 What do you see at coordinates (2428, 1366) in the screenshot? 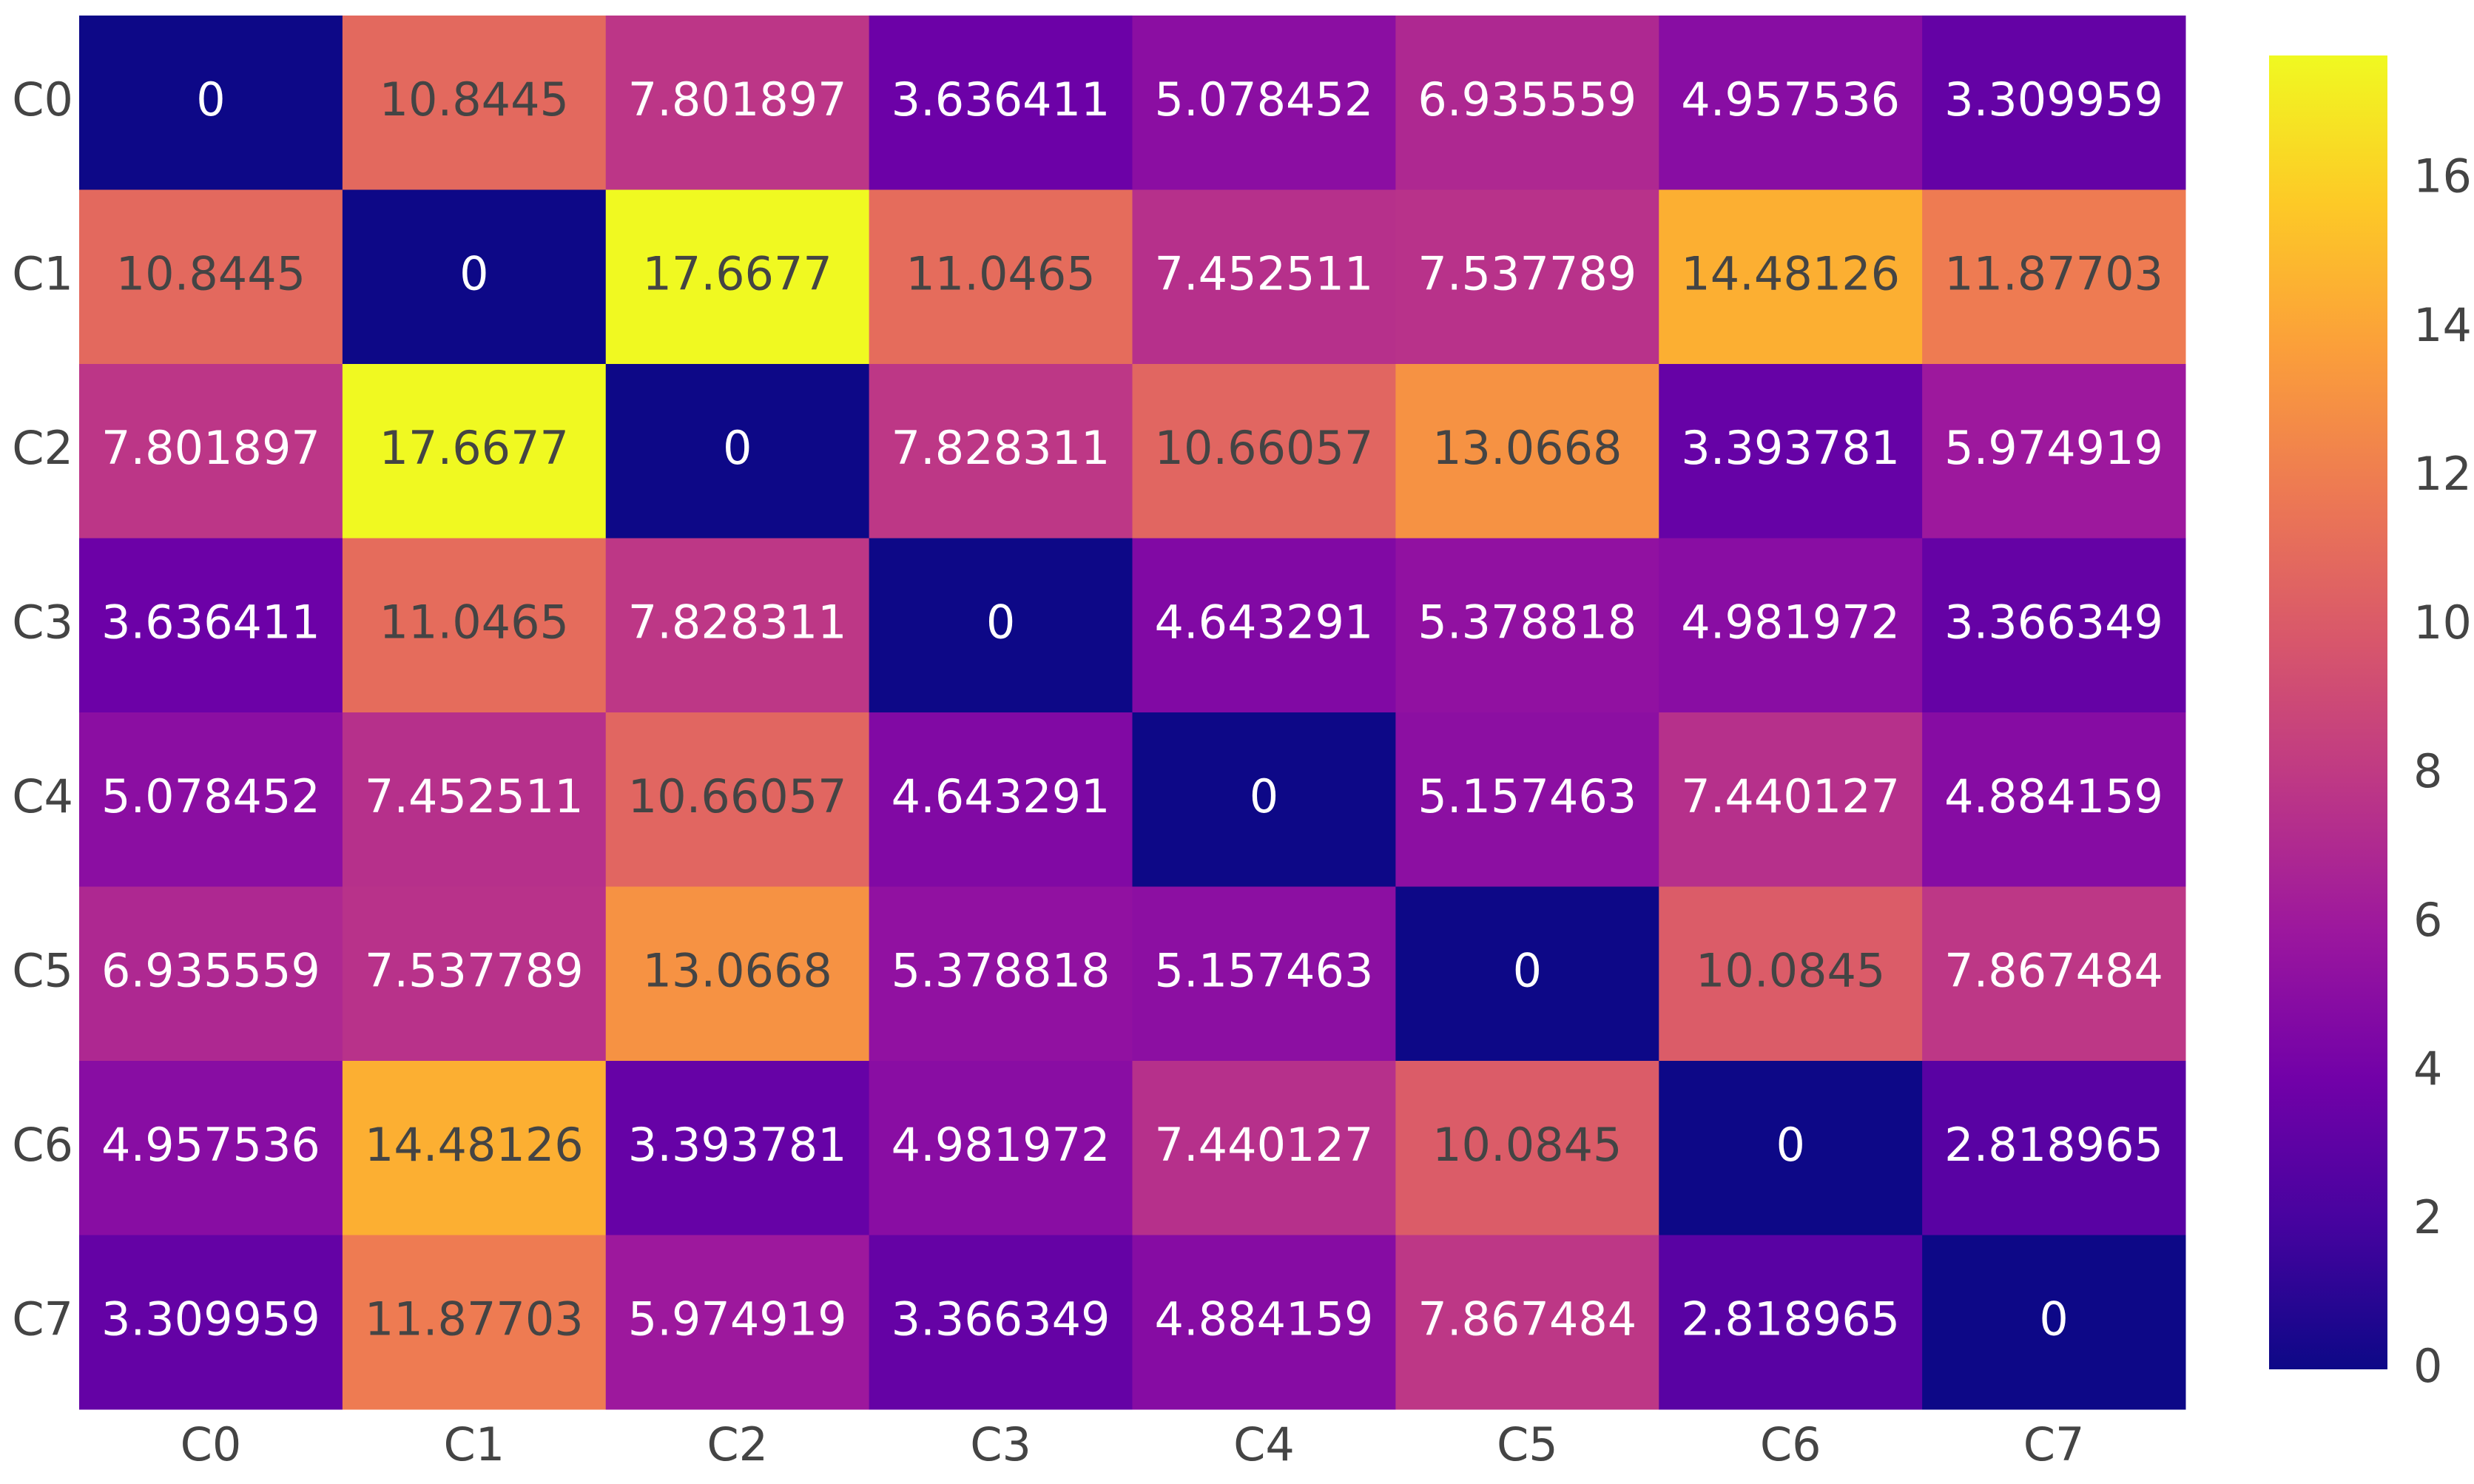
I see `colorbar-tick-label: 0` at bounding box center [2428, 1366].